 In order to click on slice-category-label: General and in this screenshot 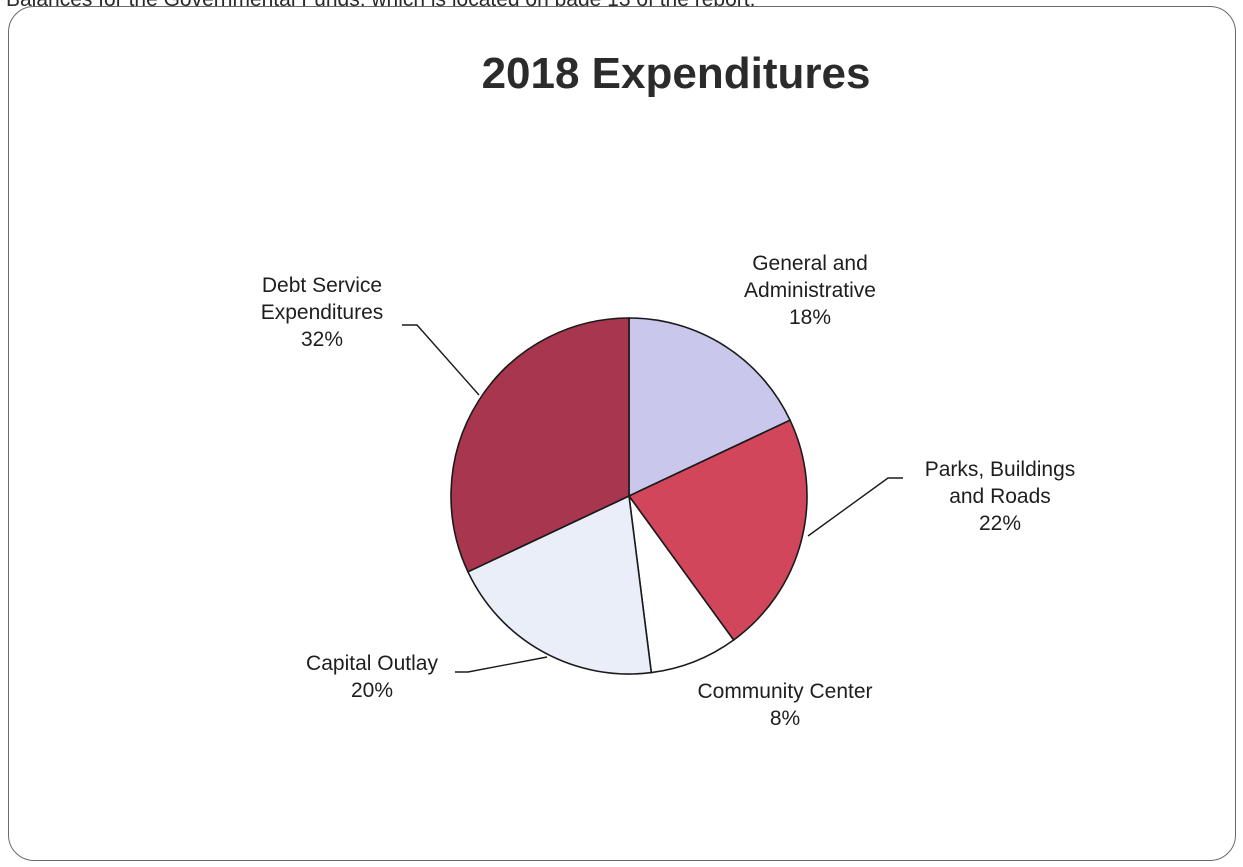, I will do `click(810, 263)`.